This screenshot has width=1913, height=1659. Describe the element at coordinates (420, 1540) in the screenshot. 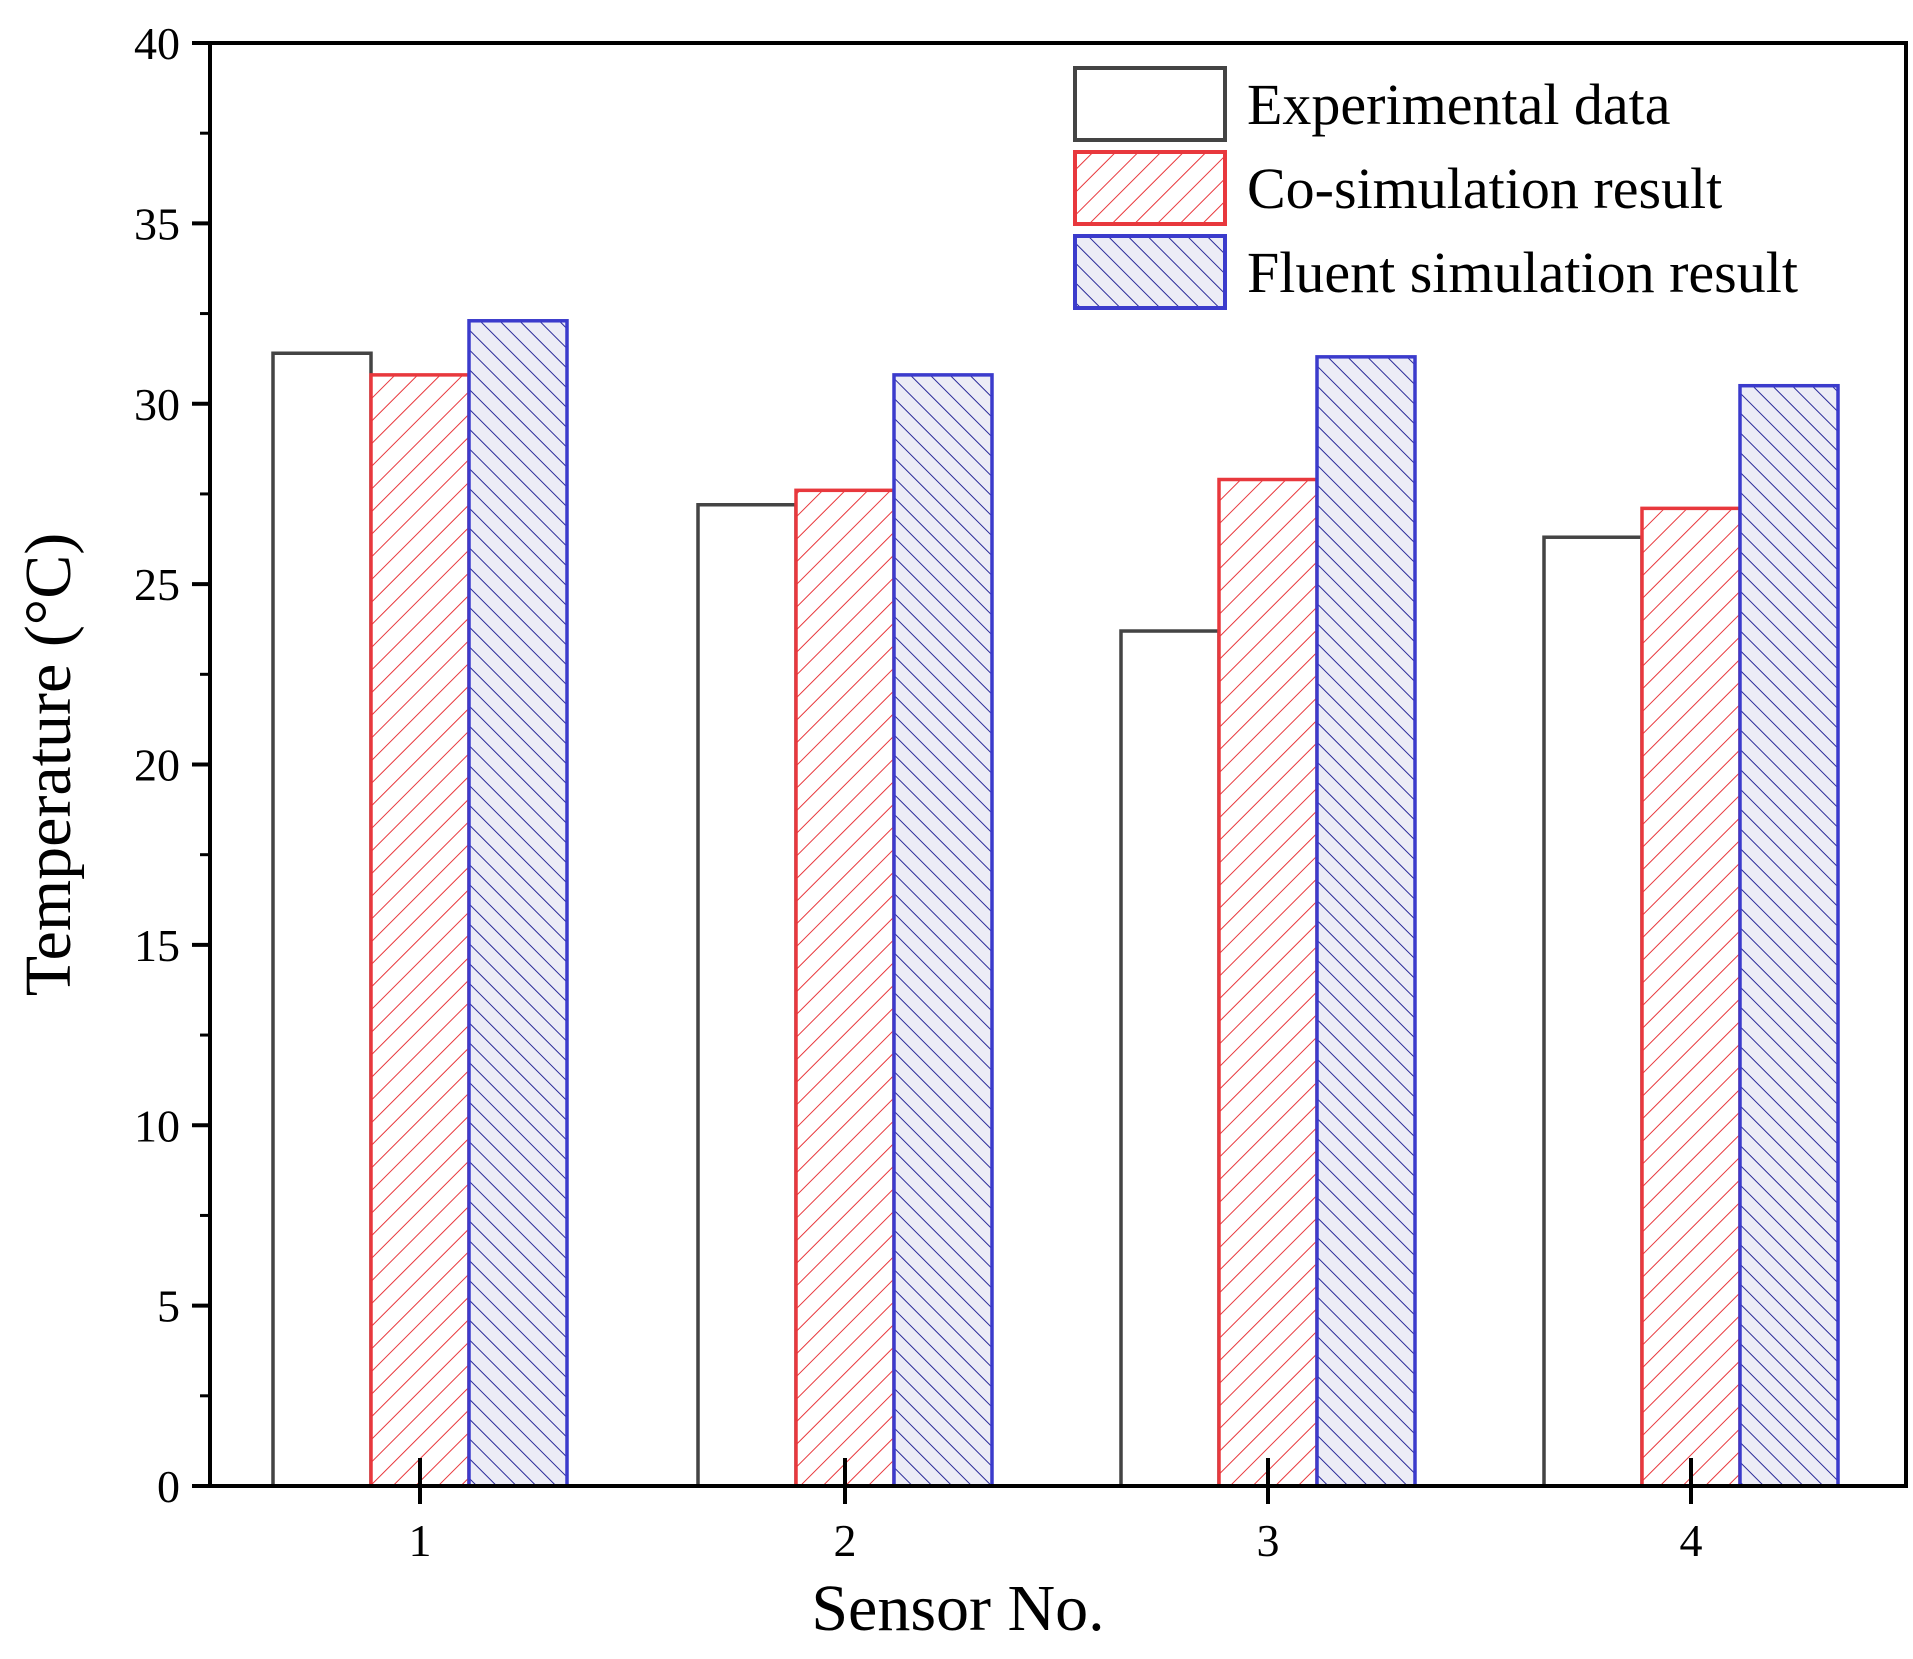

I see `x-tick-label: 1` at that location.